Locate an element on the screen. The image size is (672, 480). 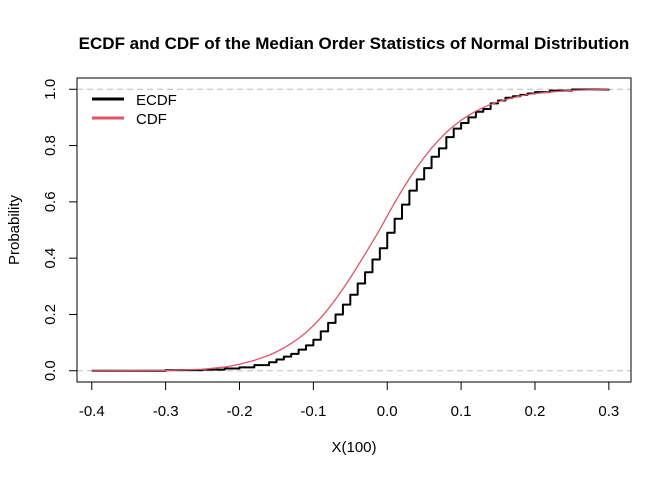
x-axis-label: X(100) is located at coordinates (353, 447).